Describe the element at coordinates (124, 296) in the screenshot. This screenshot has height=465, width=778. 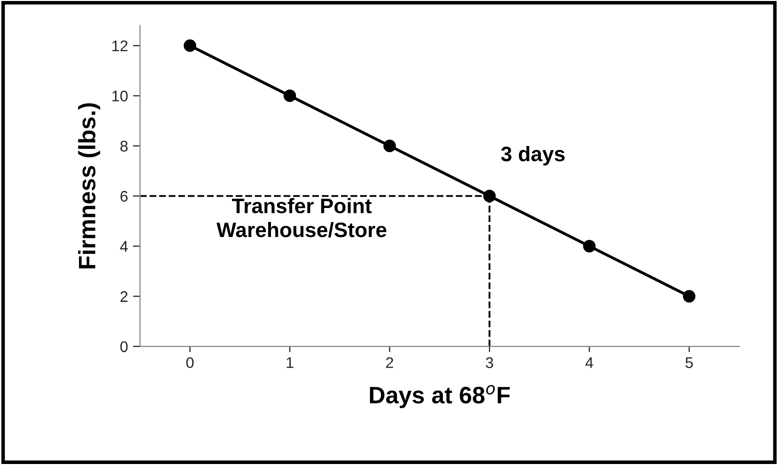
I see `y-tick-label: 2` at that location.